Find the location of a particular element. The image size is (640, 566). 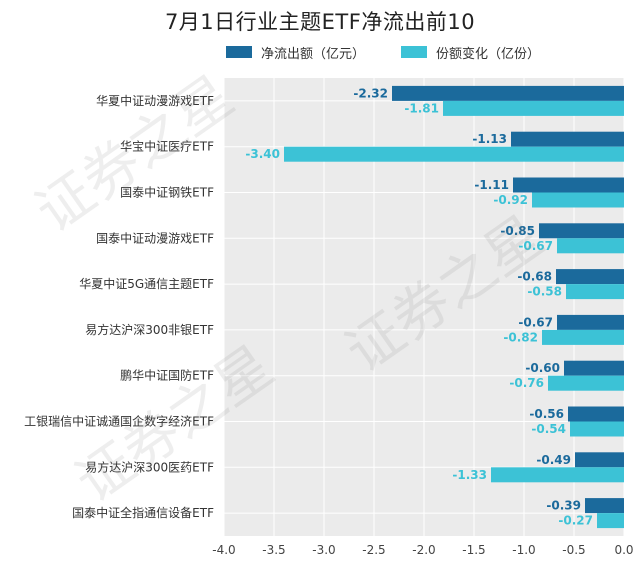

data-label-net-outflow: -0.39 is located at coordinates (563, 506).